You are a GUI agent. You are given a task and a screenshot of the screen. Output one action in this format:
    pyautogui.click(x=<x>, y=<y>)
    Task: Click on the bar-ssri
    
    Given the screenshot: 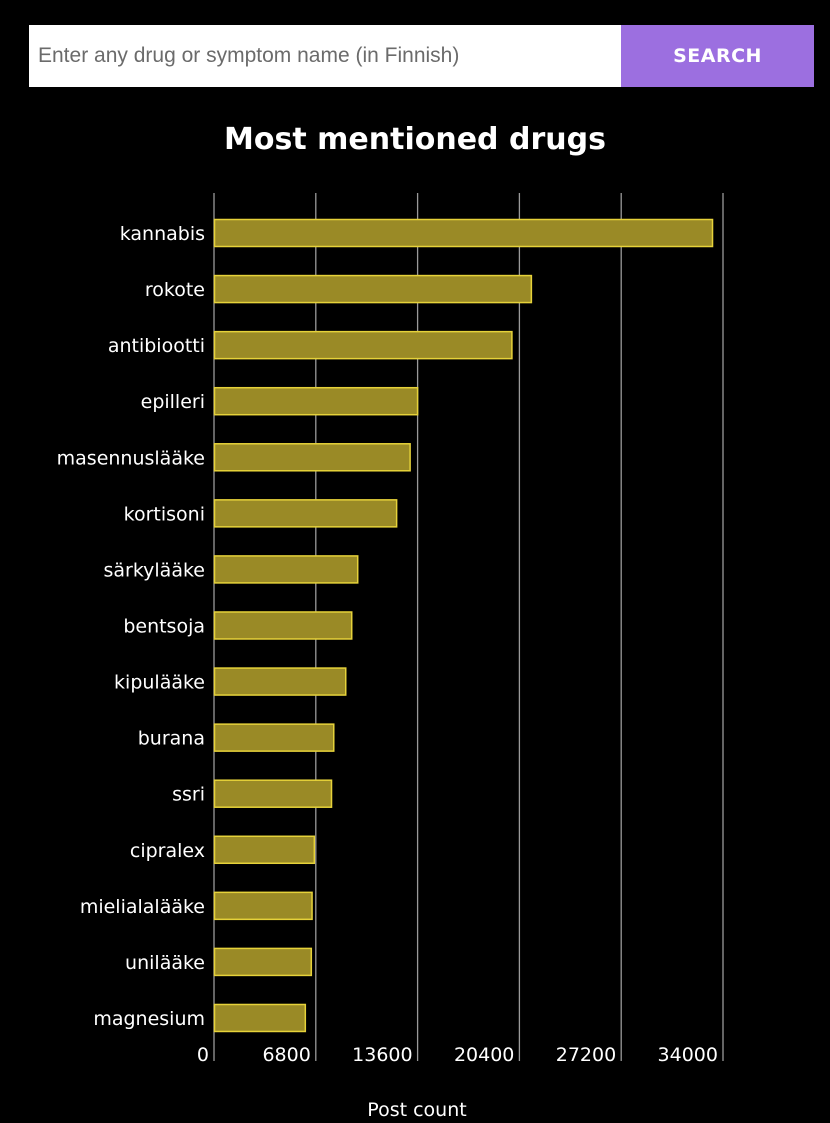 What is the action you would take?
    pyautogui.click(x=273, y=793)
    